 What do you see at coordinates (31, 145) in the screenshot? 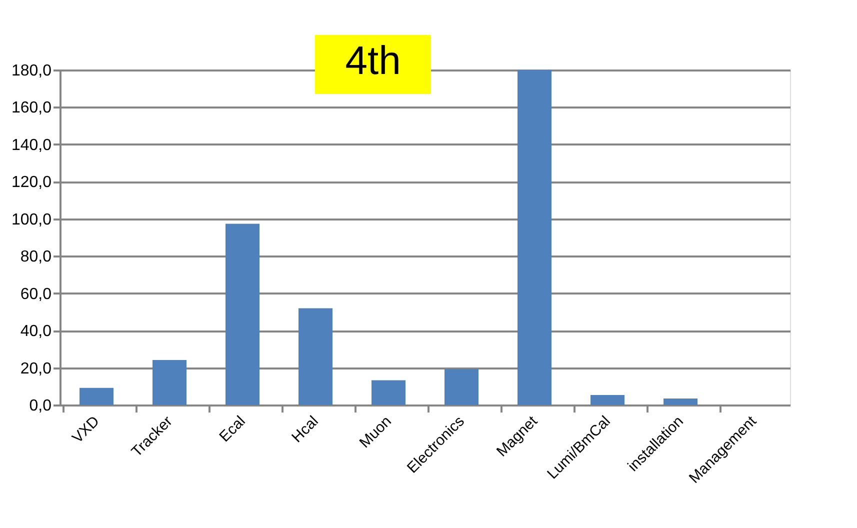
I see `y-tick-label: 140,0` at bounding box center [31, 145].